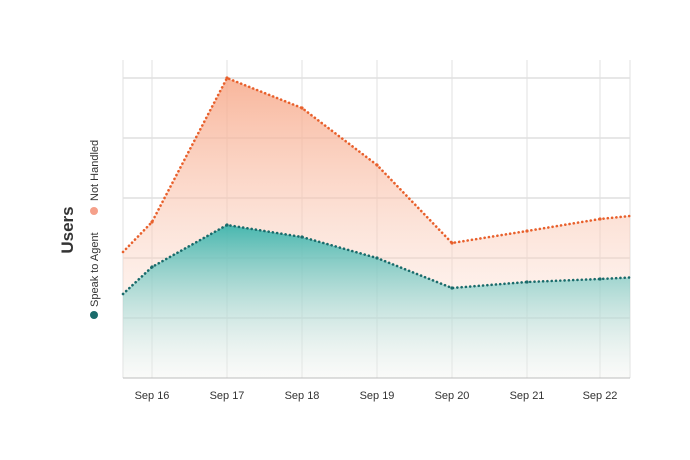  I want to click on x-tick-label: Sep 17, so click(227, 396).